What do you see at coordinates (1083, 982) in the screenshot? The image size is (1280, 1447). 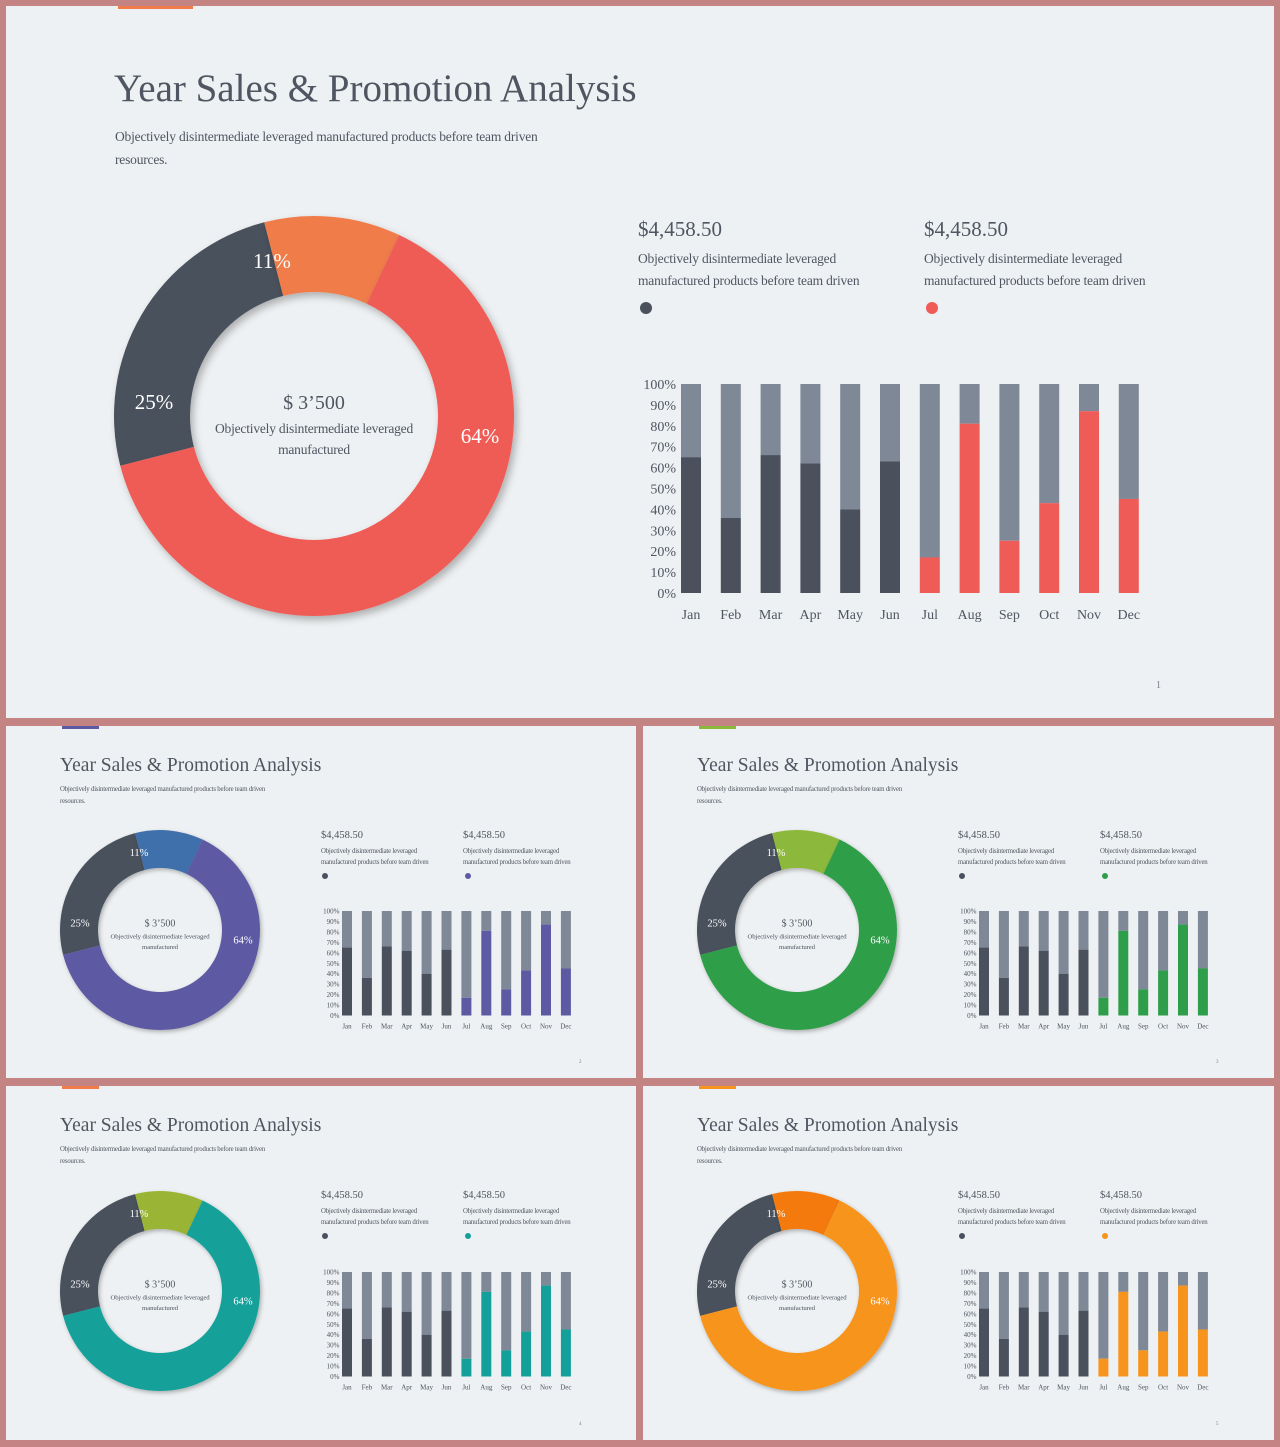 I see `bar-value-jun` at bounding box center [1083, 982].